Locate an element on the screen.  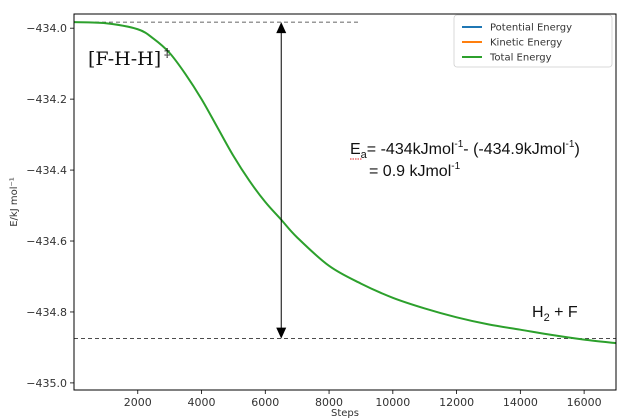
energy-difference-arrow is located at coordinates (281, 180).